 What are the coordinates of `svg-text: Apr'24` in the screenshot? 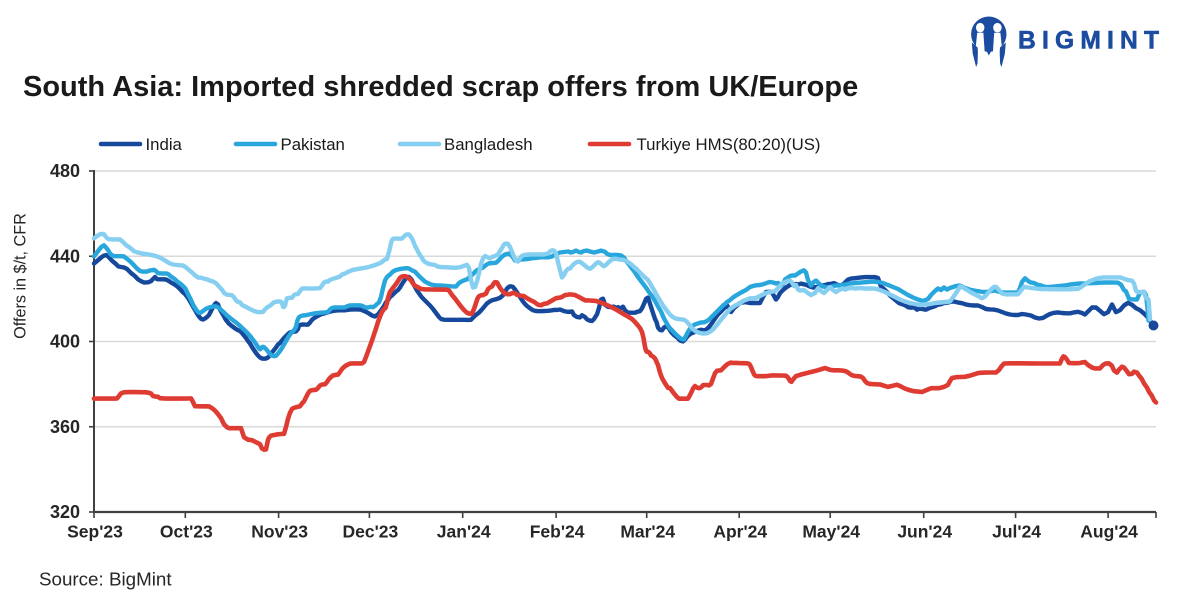 It's located at (740, 532).